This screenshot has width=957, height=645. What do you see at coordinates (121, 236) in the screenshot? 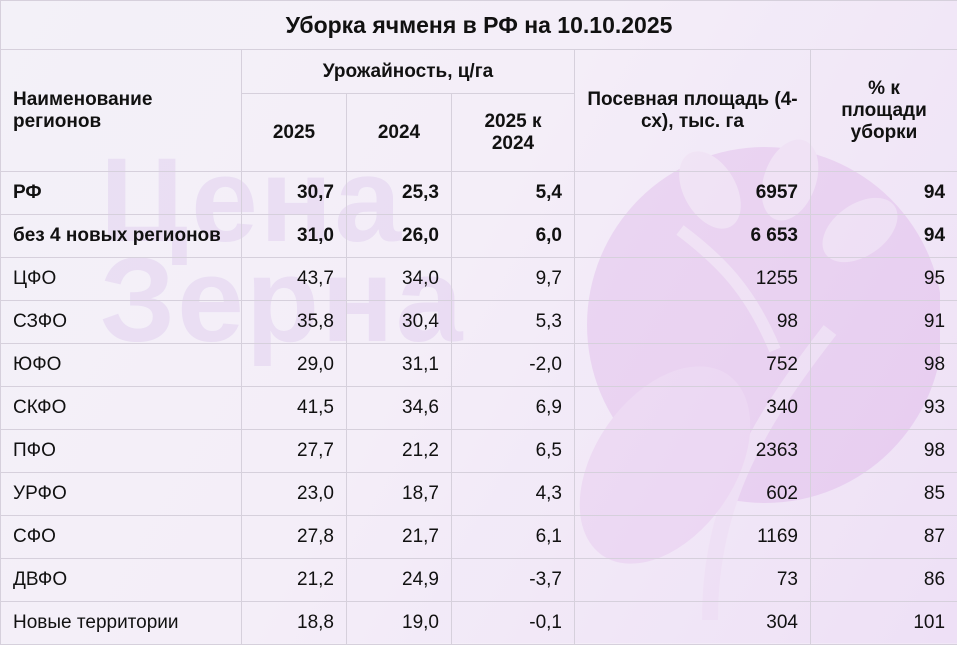
I see `cell-name: без 4 новых регионов` at bounding box center [121, 236].